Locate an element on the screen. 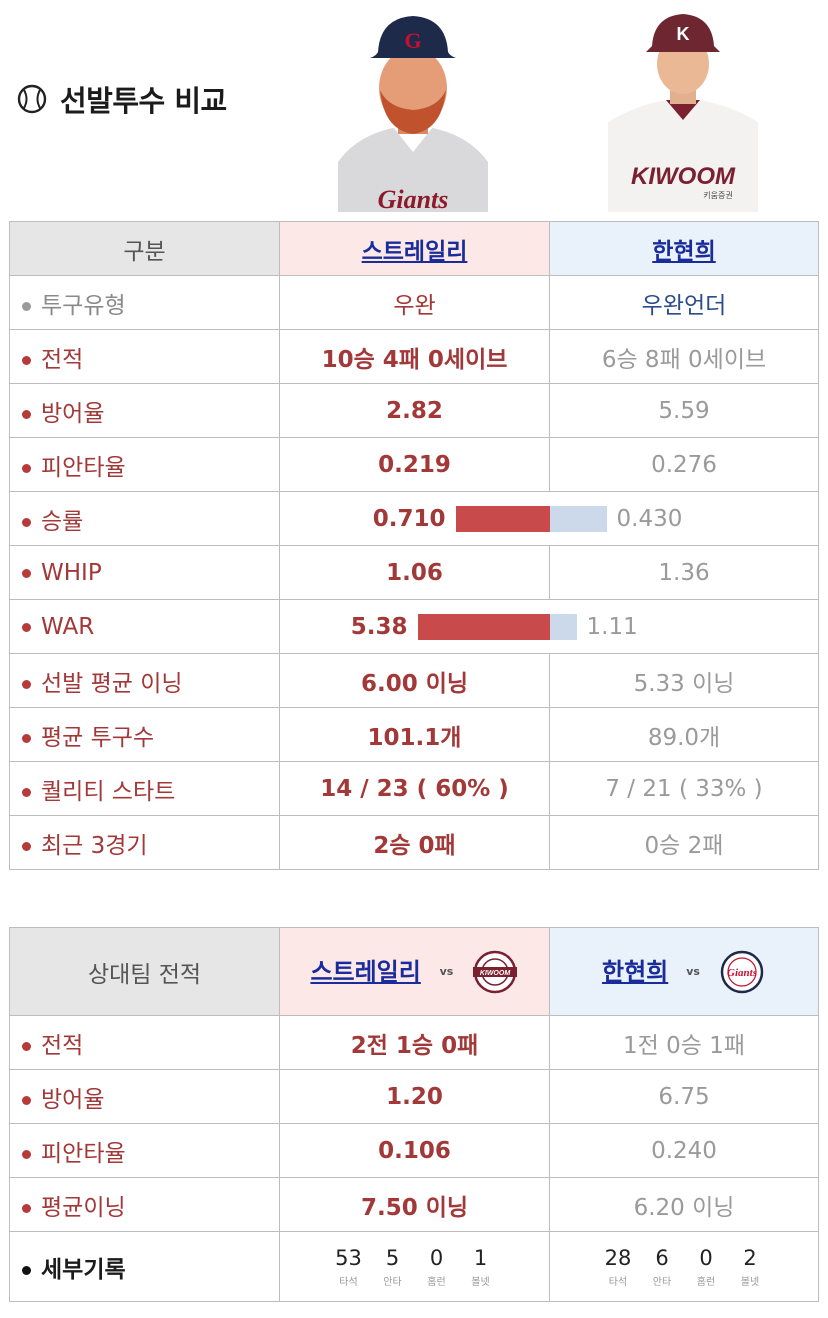 This screenshot has width=828, height=1318. value-a: 0.219 is located at coordinates (414, 464).